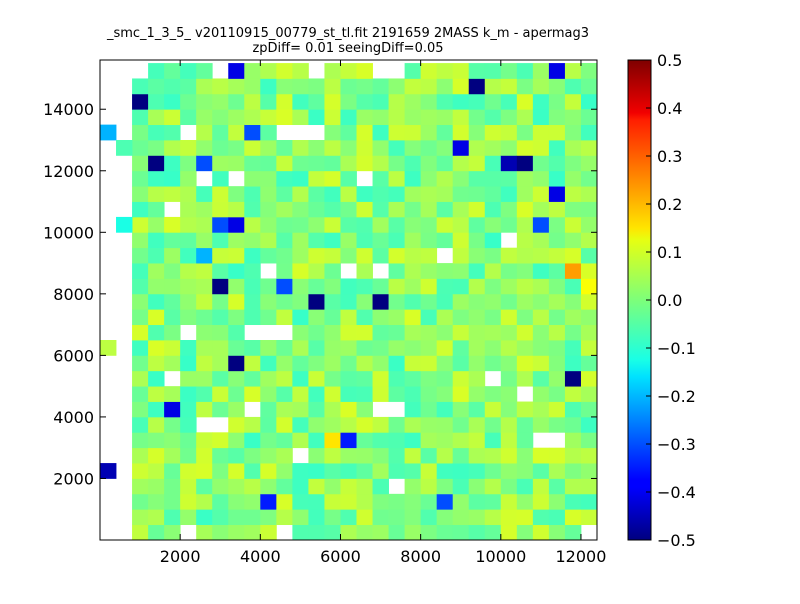 This screenshot has width=800, height=604. What do you see at coordinates (676, 396) in the screenshot?
I see `colorbar-tick-label: −0.2` at bounding box center [676, 396].